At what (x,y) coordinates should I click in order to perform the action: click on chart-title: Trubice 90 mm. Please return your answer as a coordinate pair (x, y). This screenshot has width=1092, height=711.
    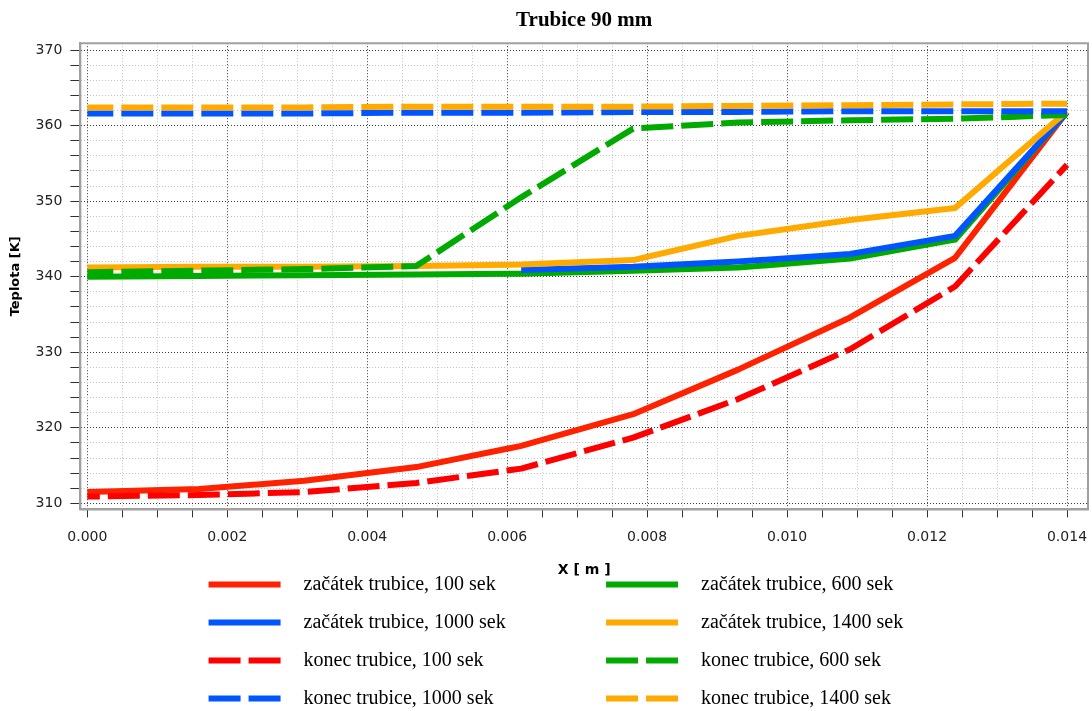
    Looking at the image, I should click on (584, 19).